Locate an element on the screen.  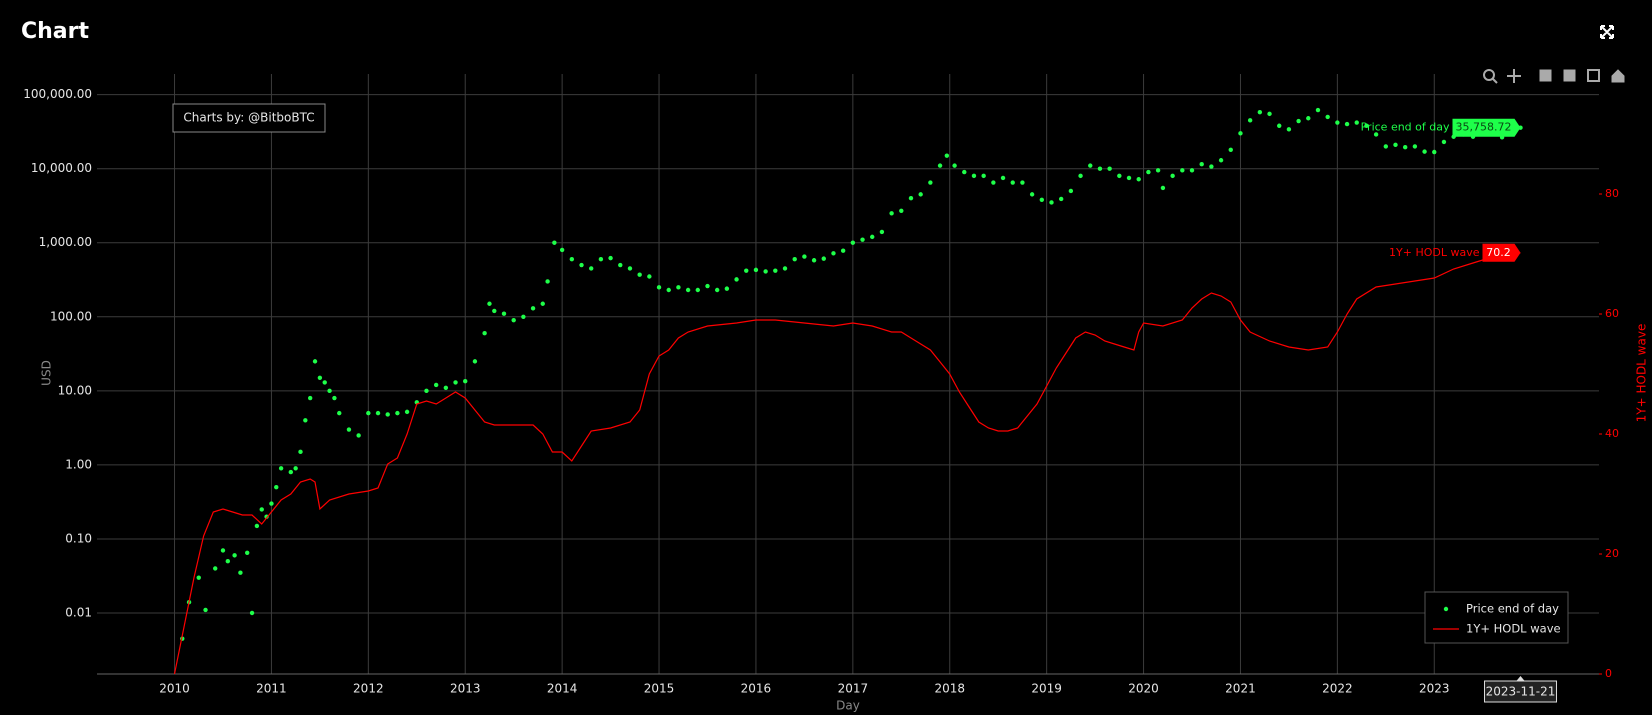
legend-marker is located at coordinates (1446, 609).